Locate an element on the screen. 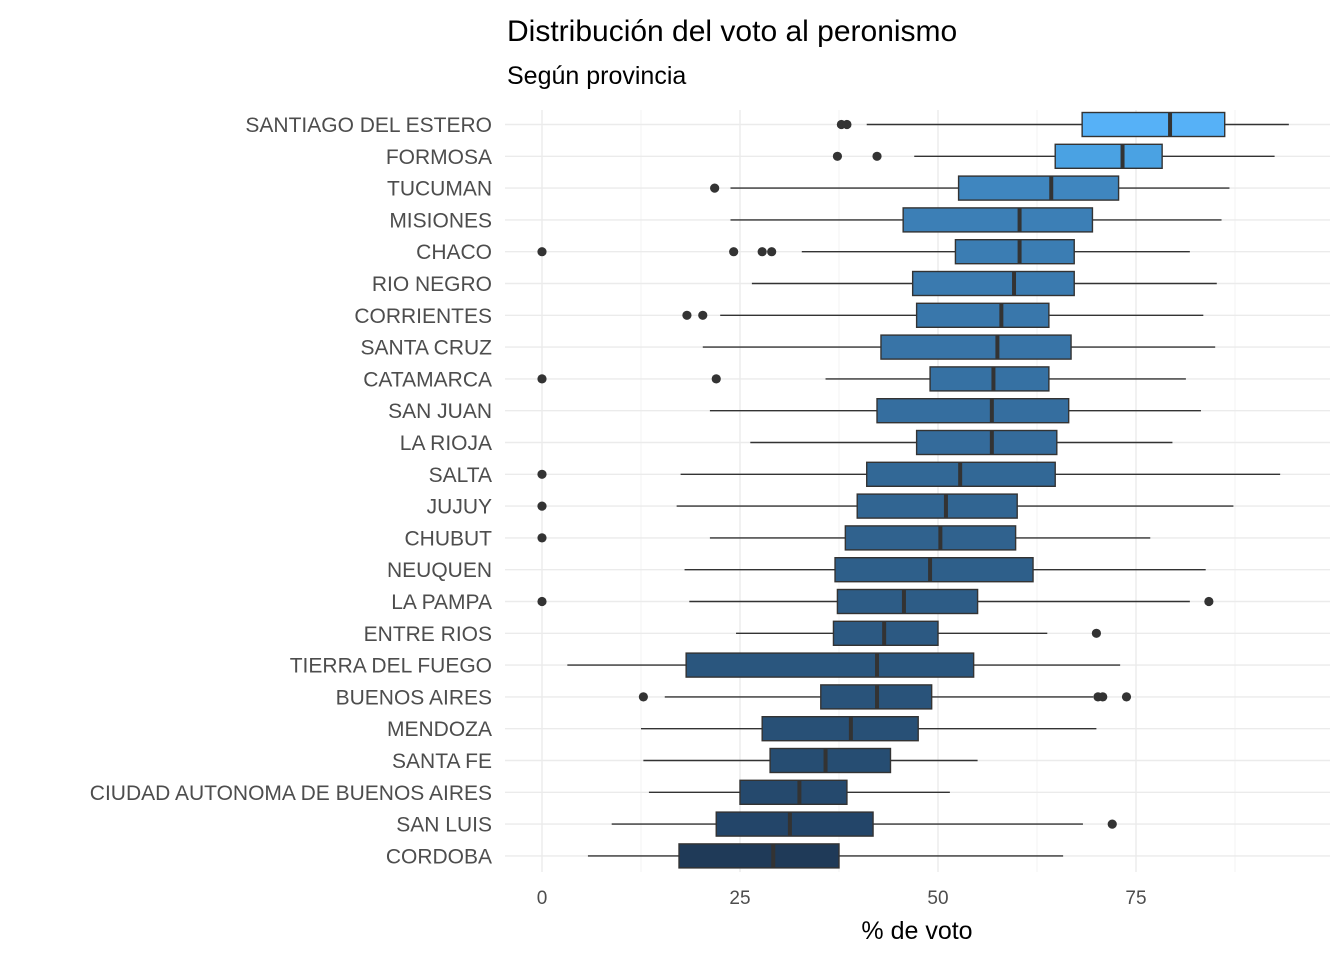 The width and height of the screenshot is (1344, 960). boxplot-santiago-del-estero is located at coordinates (1062, 124).